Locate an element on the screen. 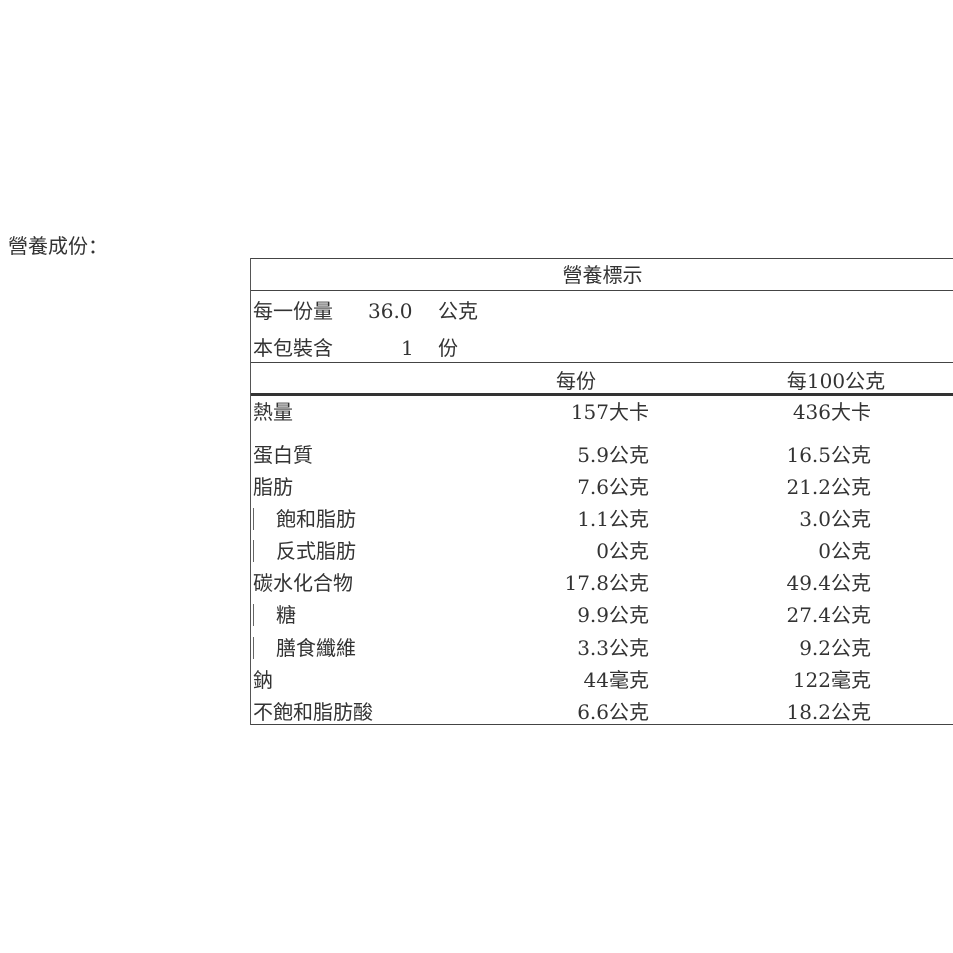  nutrient-name: 蛋白質 is located at coordinates (283, 455).